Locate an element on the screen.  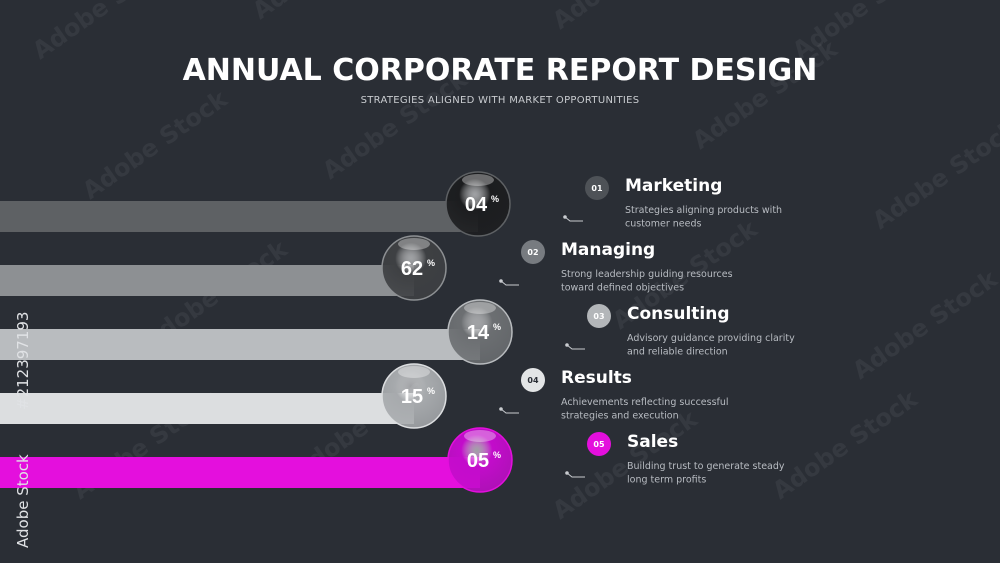
description: Strategies aligning products with is located at coordinates (703, 210).